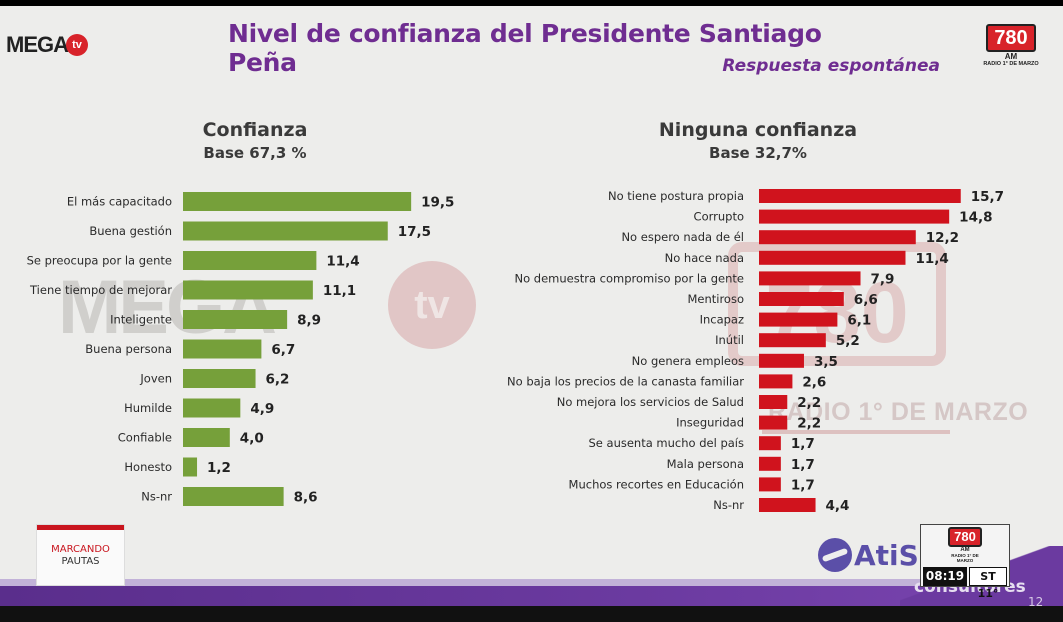  I want to click on ninguna-value-label: 2,2, so click(809, 424).